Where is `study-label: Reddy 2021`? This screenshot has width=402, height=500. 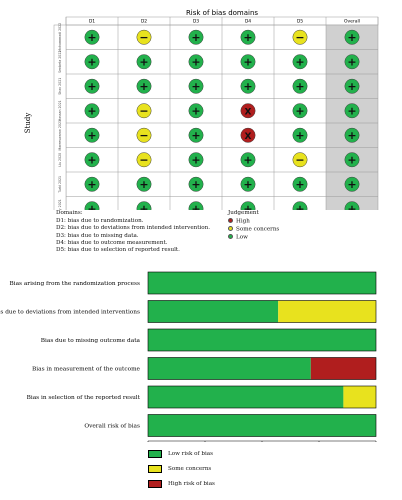 study-label: Reddy 2021 is located at coordinates (60, 204).